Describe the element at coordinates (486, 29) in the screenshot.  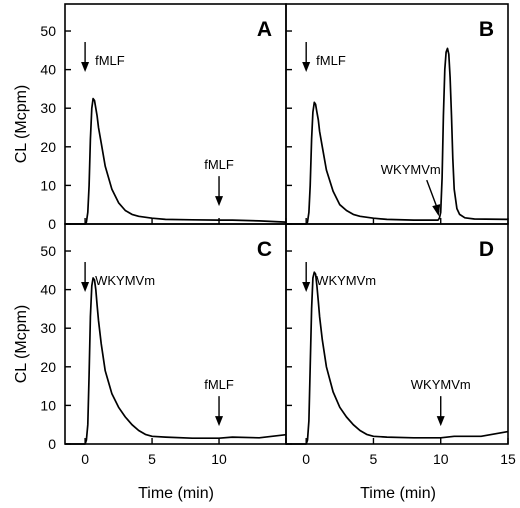
I see `panel-letter: B` at that location.